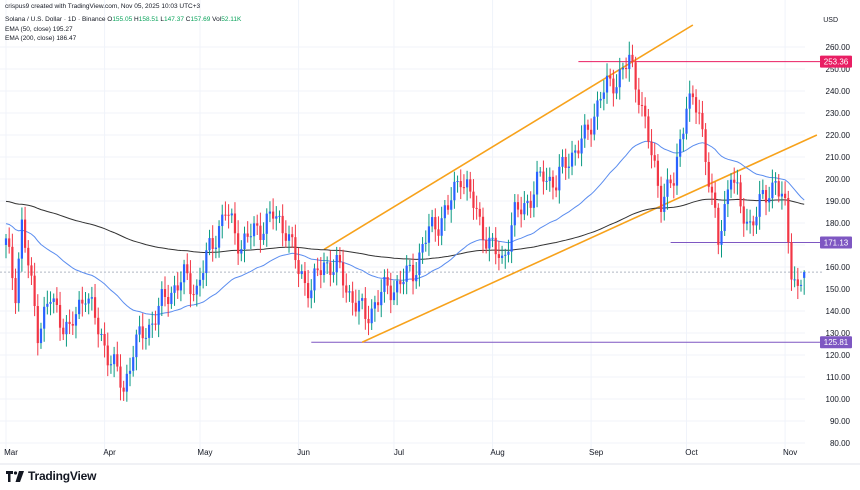 This screenshot has height=490, width=860. Describe the element at coordinates (838, 355) in the screenshot. I see `y-tick-label: 120.00` at that location.